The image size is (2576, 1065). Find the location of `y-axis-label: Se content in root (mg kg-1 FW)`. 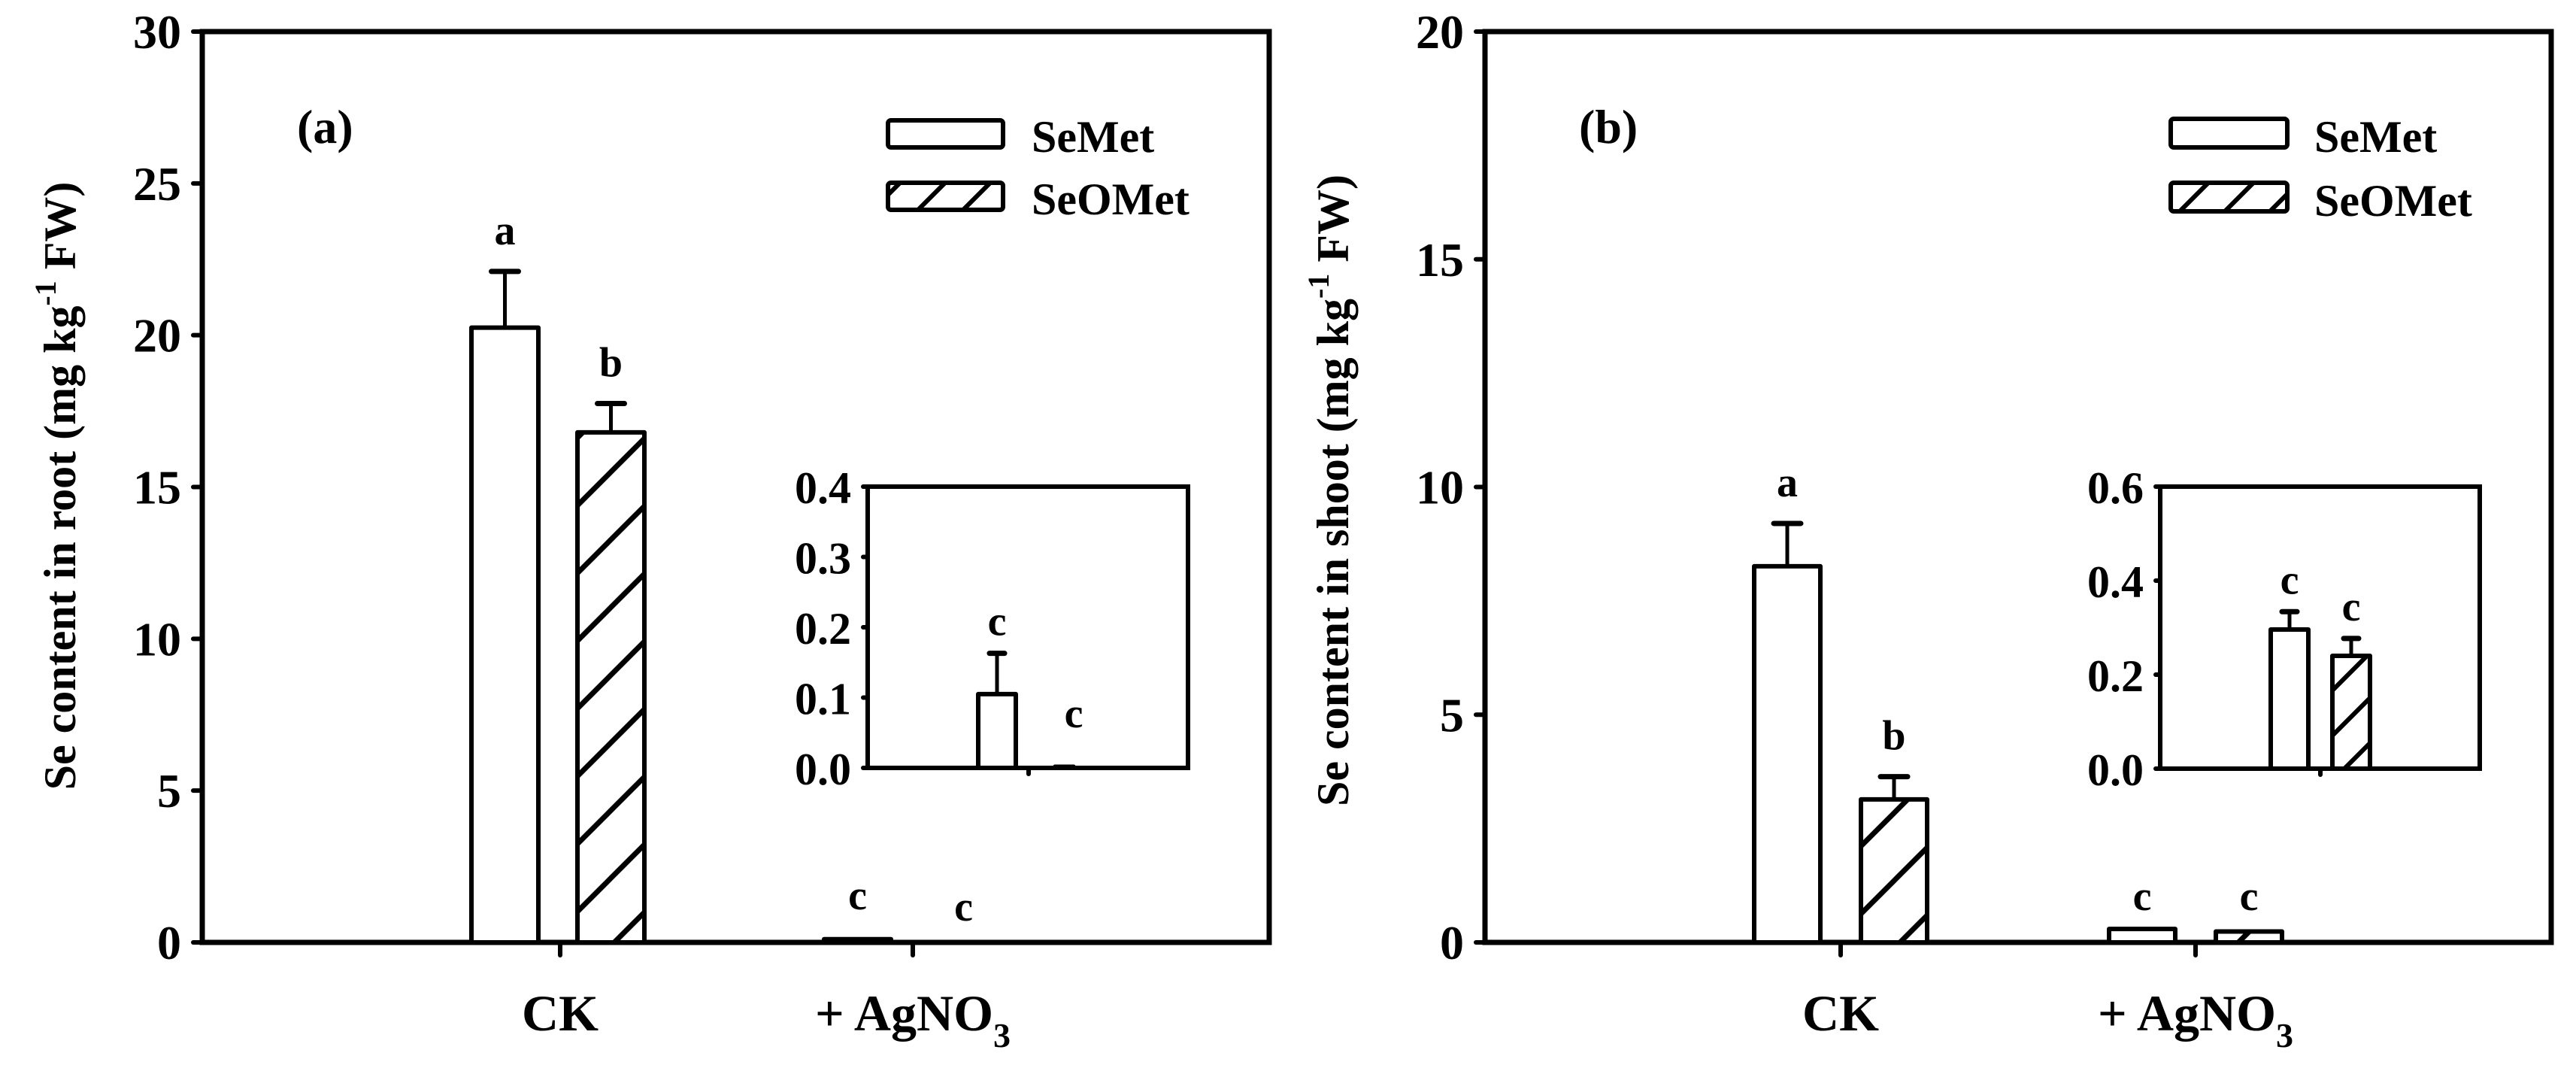

y-axis-label: Se content in root (mg kg-1 FW) is located at coordinates (57, 486).